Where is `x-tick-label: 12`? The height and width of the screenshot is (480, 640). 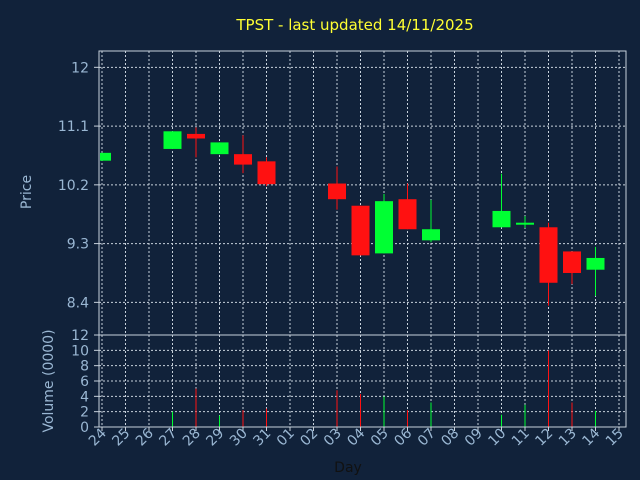
x-tick-label: 12 is located at coordinates (544, 438).